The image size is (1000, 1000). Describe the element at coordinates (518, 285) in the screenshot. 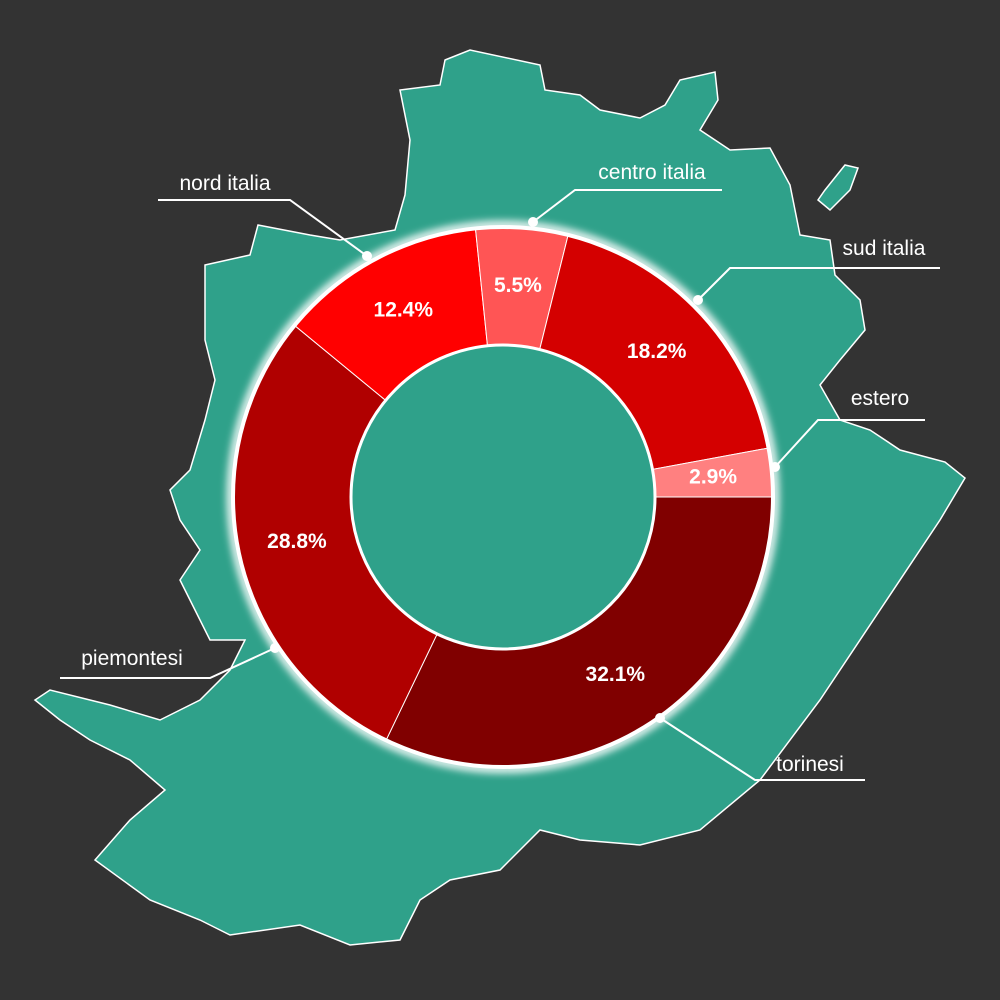

I see `value-label: 5.5%` at that location.